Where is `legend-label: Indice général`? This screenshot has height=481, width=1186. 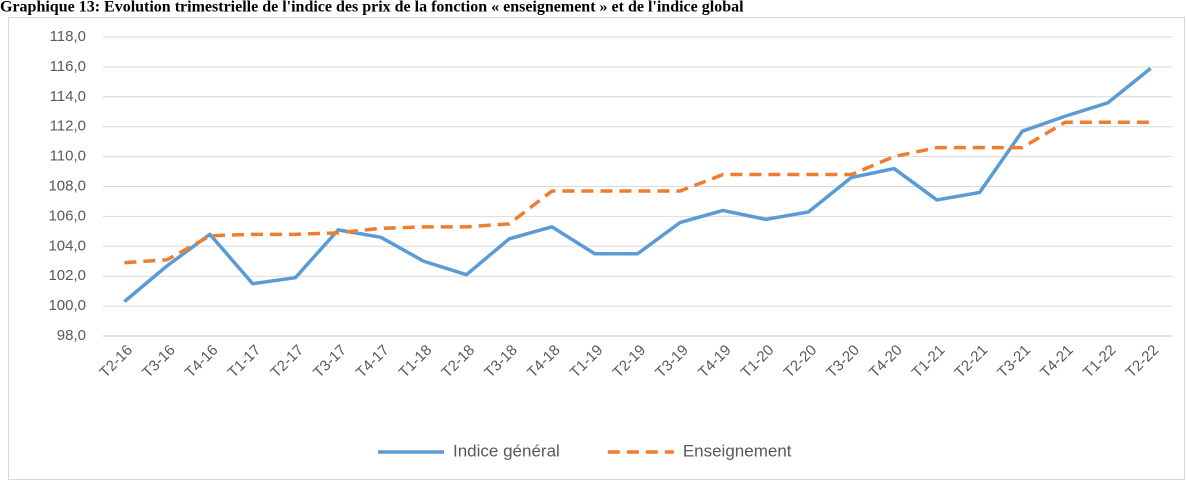 legend-label: Indice général is located at coordinates (506, 450).